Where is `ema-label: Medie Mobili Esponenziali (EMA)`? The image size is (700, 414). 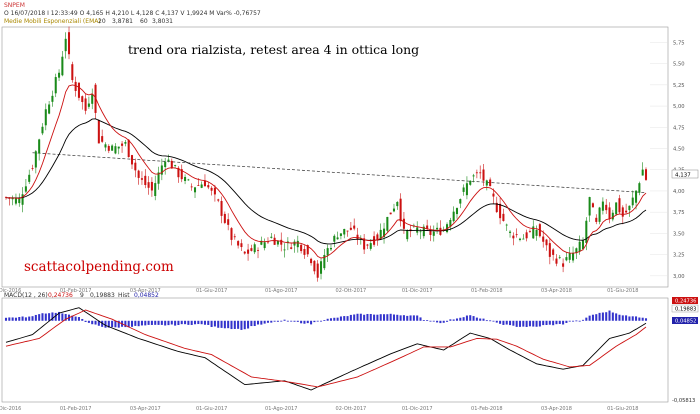 ema-label: Medie Mobili Esponenziali (EMA) is located at coordinates (52, 21).